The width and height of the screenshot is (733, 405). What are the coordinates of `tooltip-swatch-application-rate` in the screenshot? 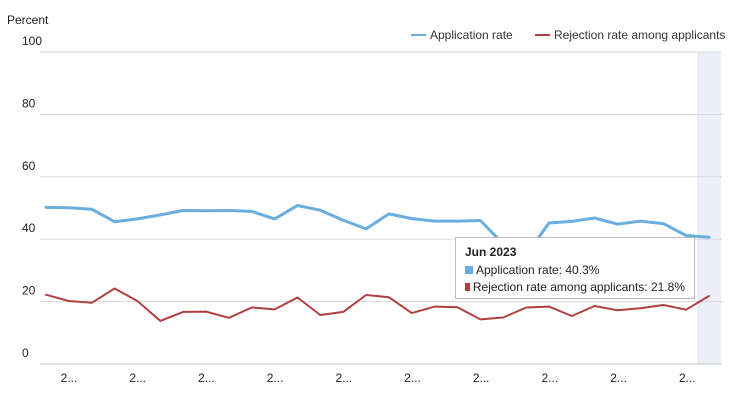 It's located at (469, 270).